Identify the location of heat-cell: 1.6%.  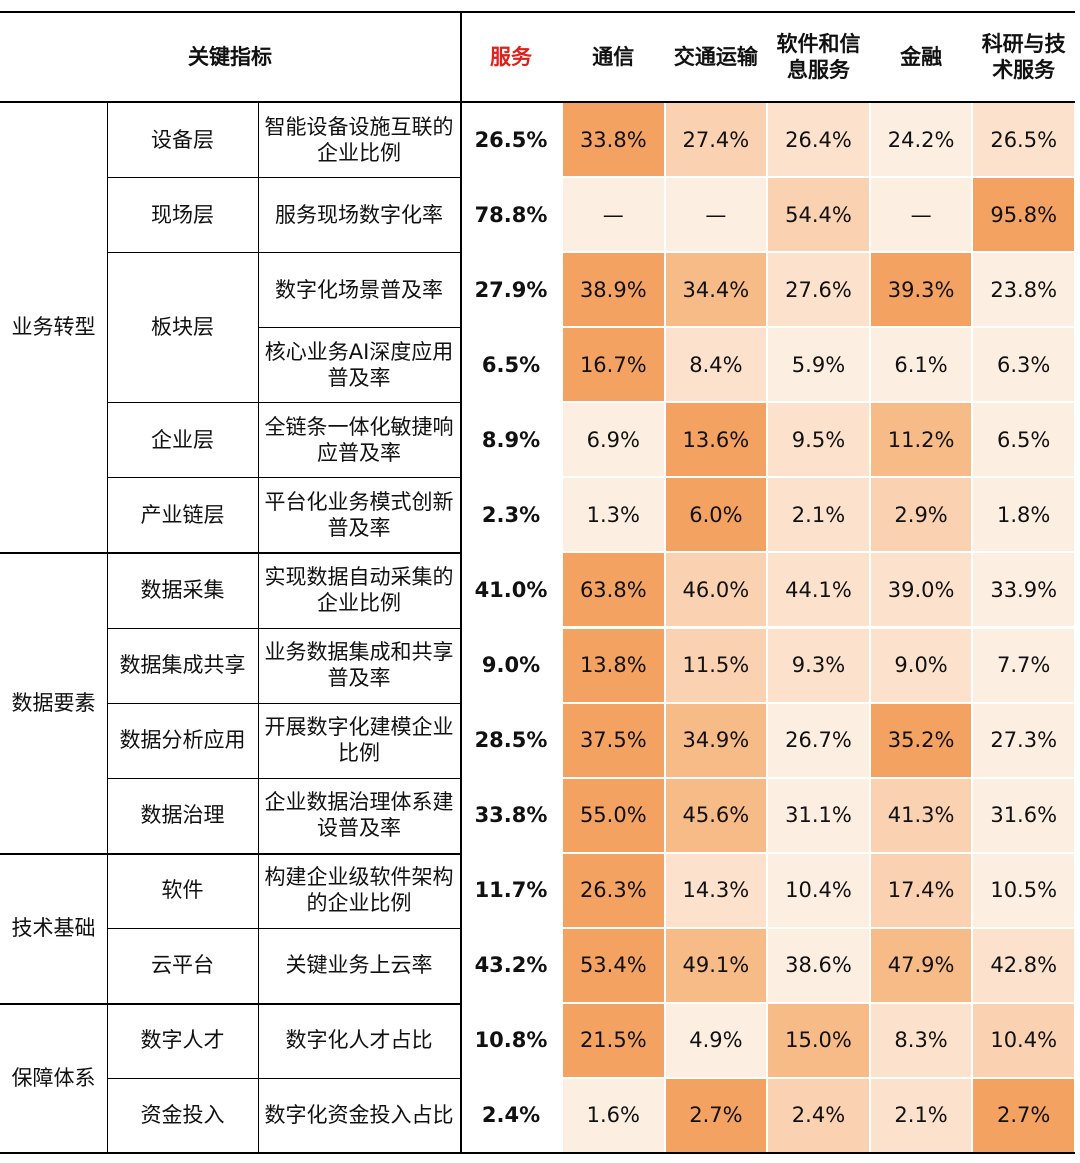
(613, 1115).